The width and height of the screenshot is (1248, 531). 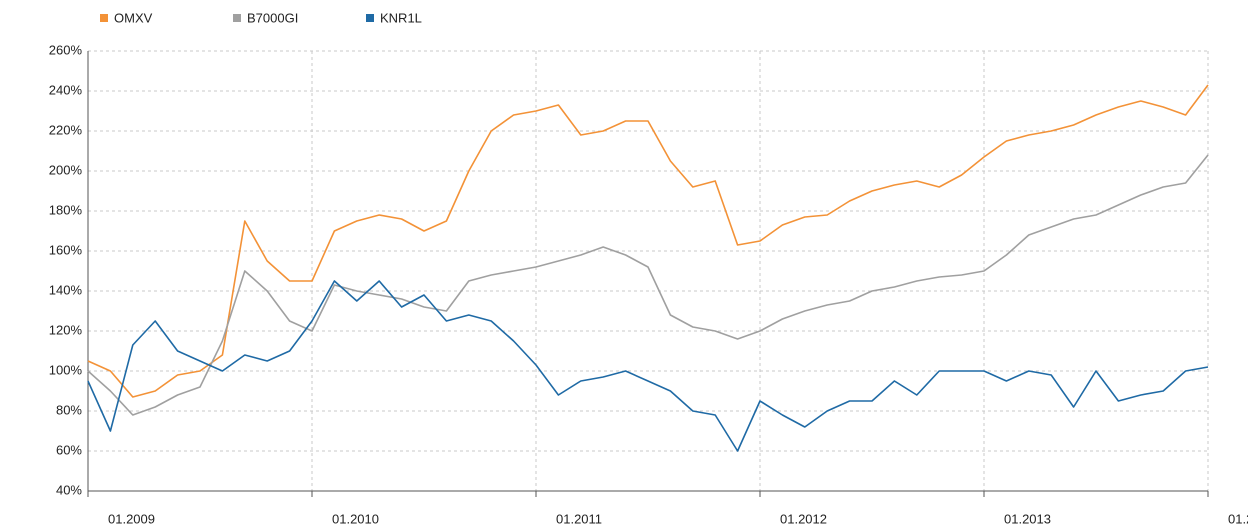 What do you see at coordinates (401, 17) in the screenshot?
I see `legend-label: KNR1L` at bounding box center [401, 17].